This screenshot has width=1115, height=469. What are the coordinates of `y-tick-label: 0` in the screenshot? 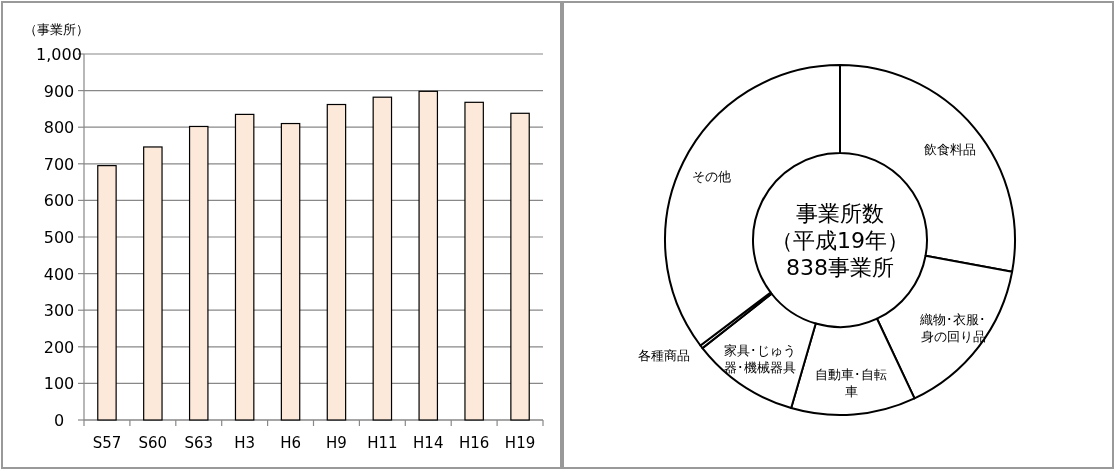 It's located at (59, 420).